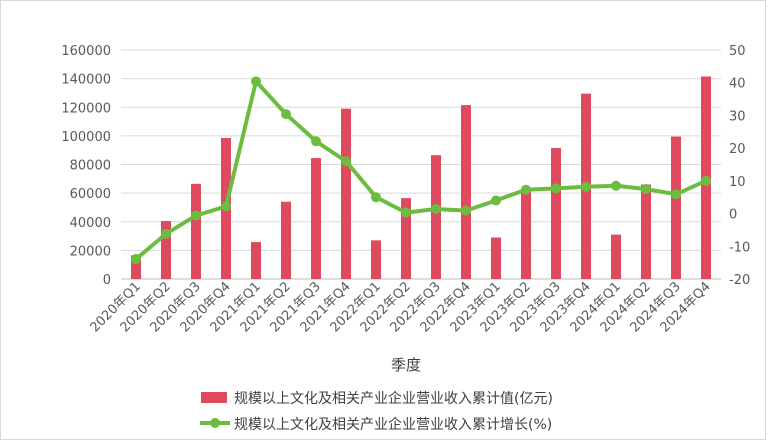 The width and height of the screenshot is (768, 443). What do you see at coordinates (90, 251) in the screenshot?
I see `y-left-tick-label: 20000` at bounding box center [90, 251].